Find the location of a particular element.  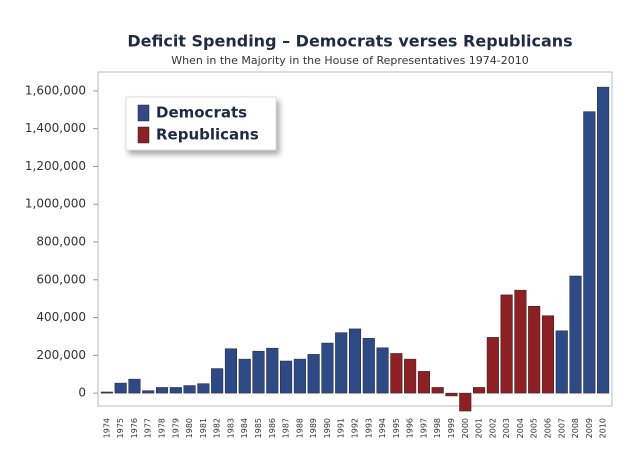

y-tick-label: 800,000 is located at coordinates (61, 242).